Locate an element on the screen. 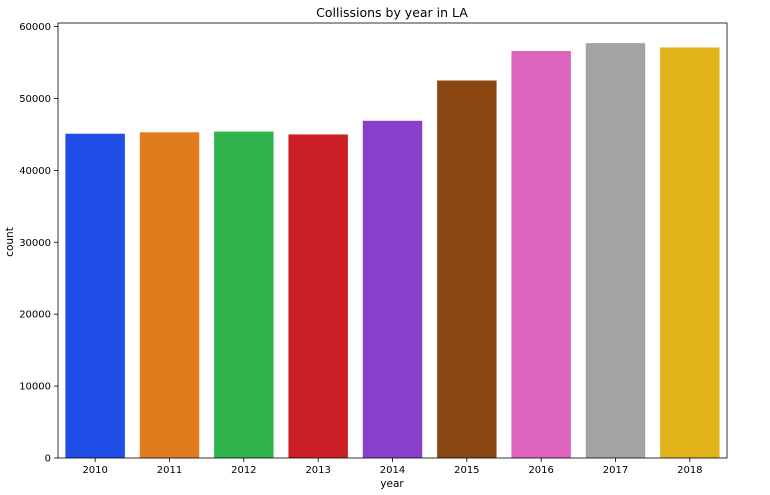 This screenshot has height=495, width=770. y-tick-label: 50000 is located at coordinates (35, 99).